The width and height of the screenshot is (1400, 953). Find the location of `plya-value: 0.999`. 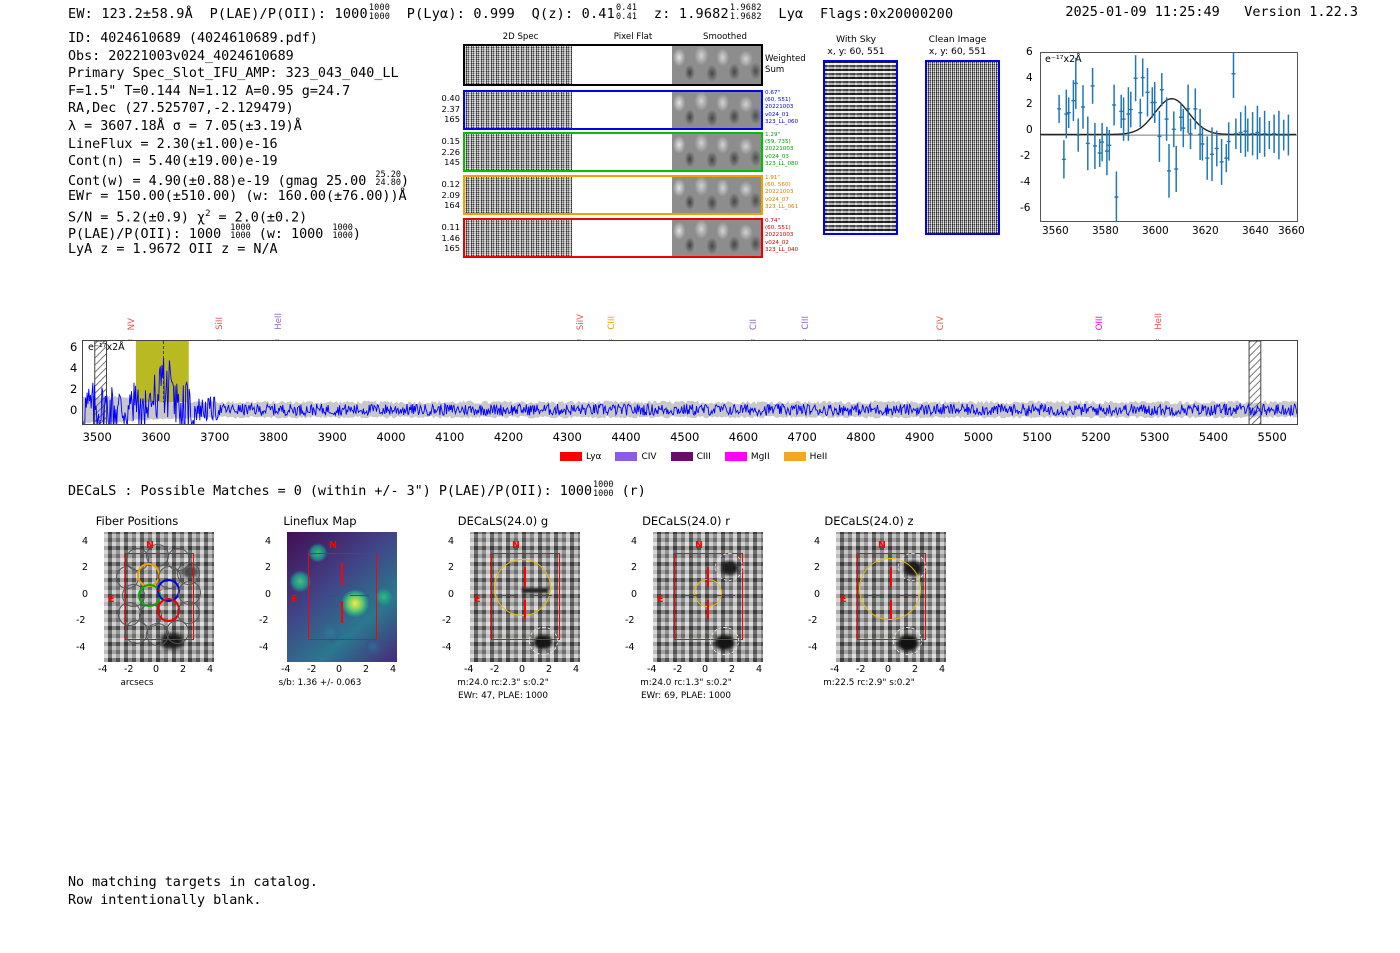

plya-value: 0.999 is located at coordinates (494, 14).